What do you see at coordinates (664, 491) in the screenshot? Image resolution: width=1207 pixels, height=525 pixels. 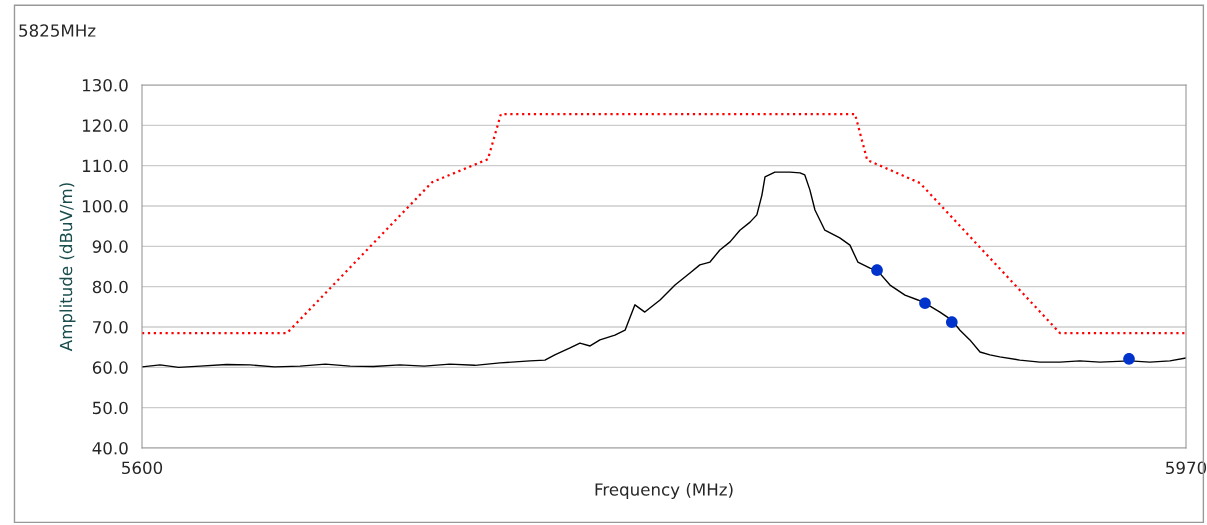 I see `x-axis-title: Frequency (MHz)` at bounding box center [664, 491].